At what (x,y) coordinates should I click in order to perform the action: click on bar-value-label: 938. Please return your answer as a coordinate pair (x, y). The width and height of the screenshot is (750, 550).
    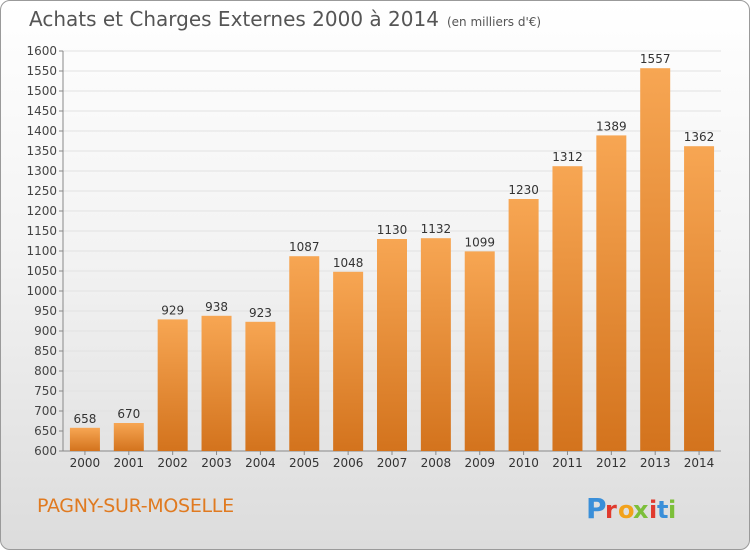
    Looking at the image, I should click on (216, 307).